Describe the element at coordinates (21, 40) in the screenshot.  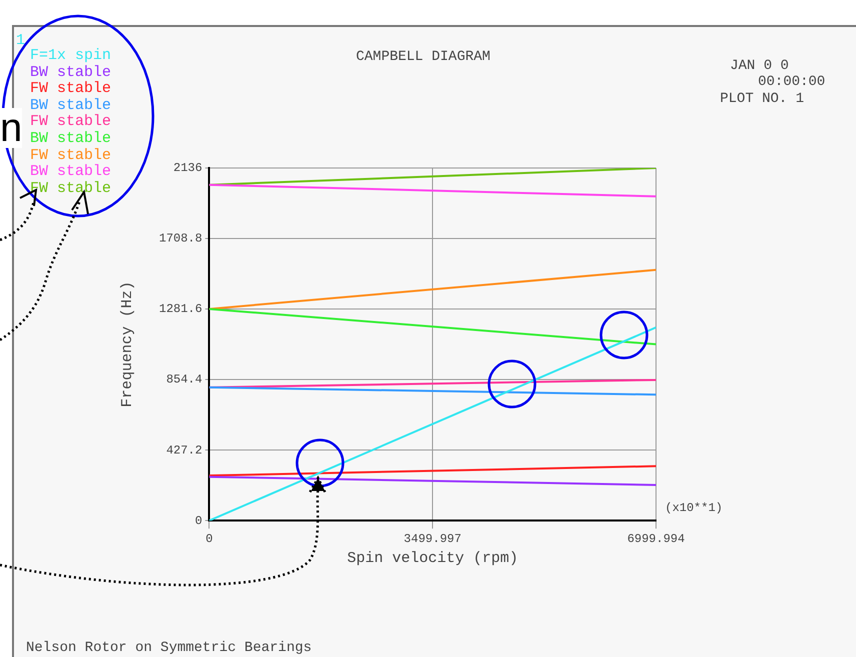
I see `text: 1` at that location.